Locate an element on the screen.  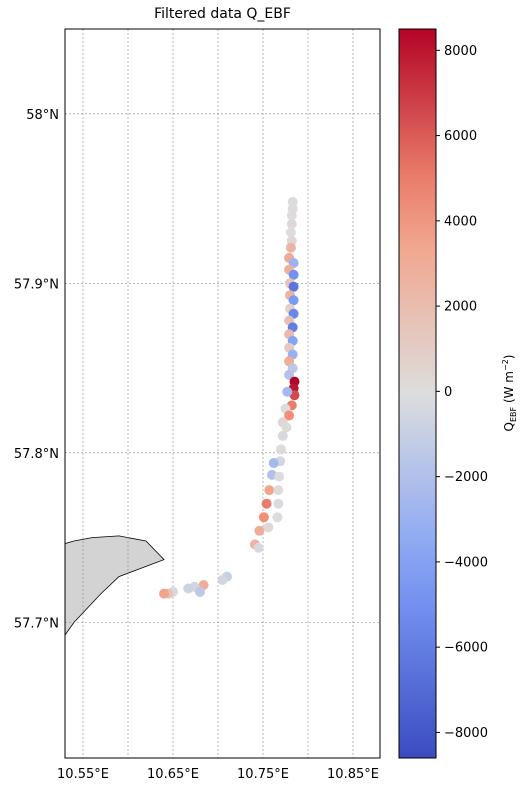
map-title: Filtered data Q_EBF is located at coordinates (222, 14).